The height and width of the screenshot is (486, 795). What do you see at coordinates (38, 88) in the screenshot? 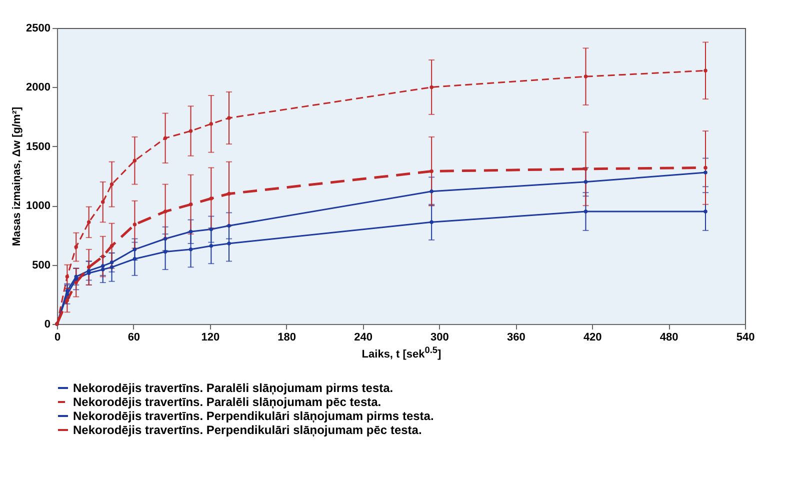
I see `y-tick-label: 2000` at bounding box center [38, 88].